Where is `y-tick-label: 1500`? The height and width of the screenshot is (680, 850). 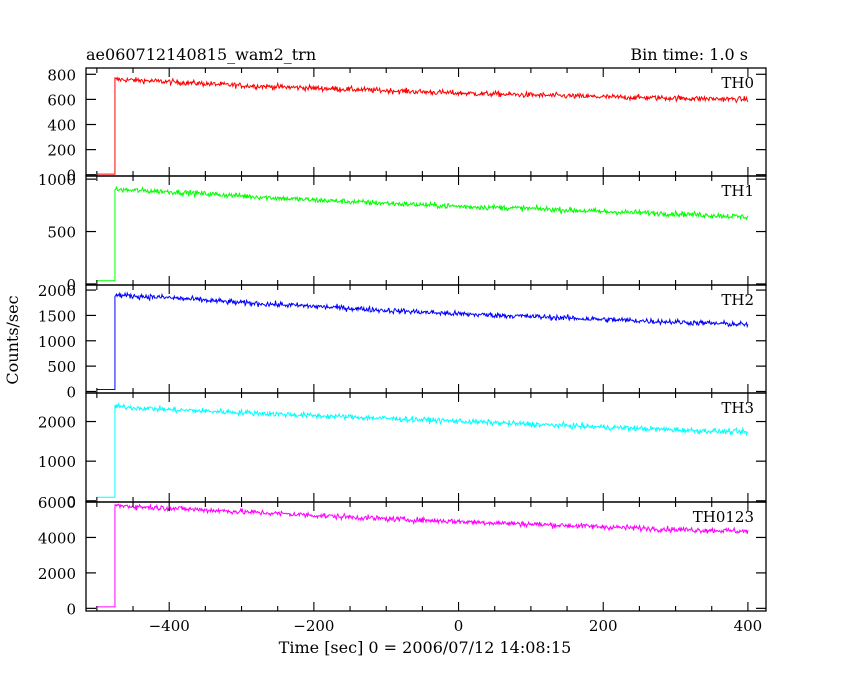 y-tick-label: 1500 is located at coordinates (57, 316).